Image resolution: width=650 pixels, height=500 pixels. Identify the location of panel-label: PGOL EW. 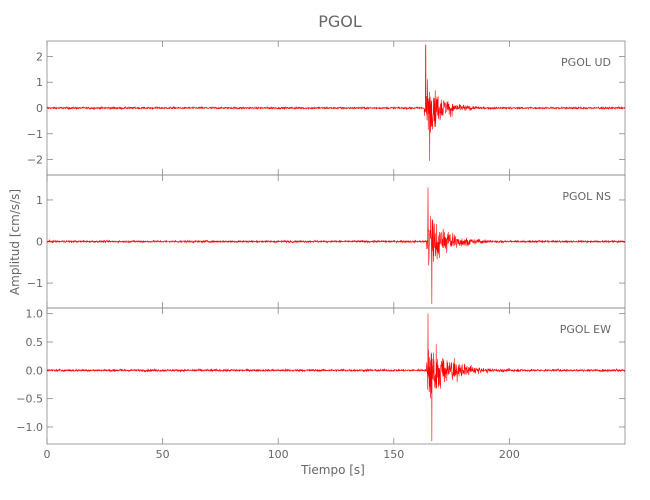
(585, 329).